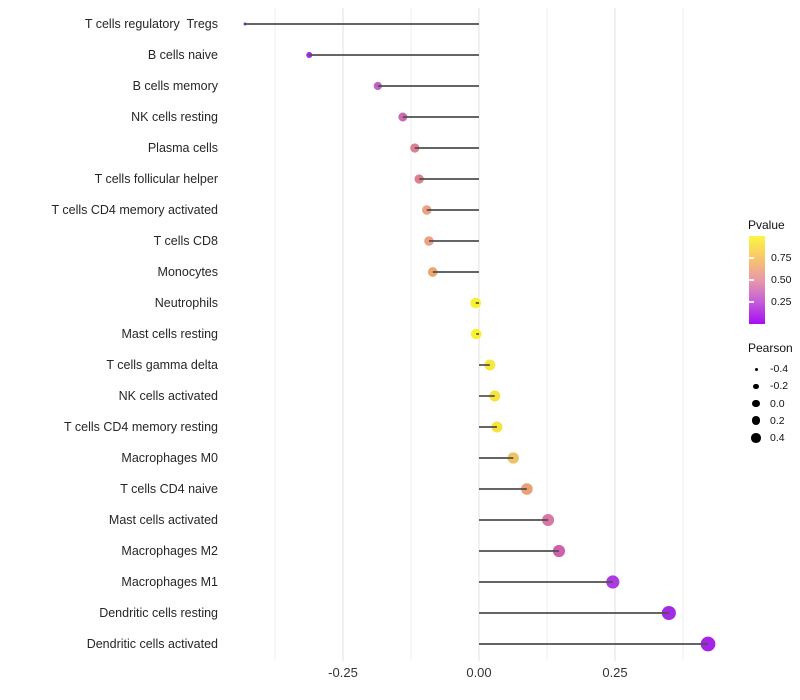 Image resolution: width=800 pixels, height=700 pixels. What do you see at coordinates (182, 148) in the screenshot?
I see `y-axis-label: Plasma cells` at bounding box center [182, 148].